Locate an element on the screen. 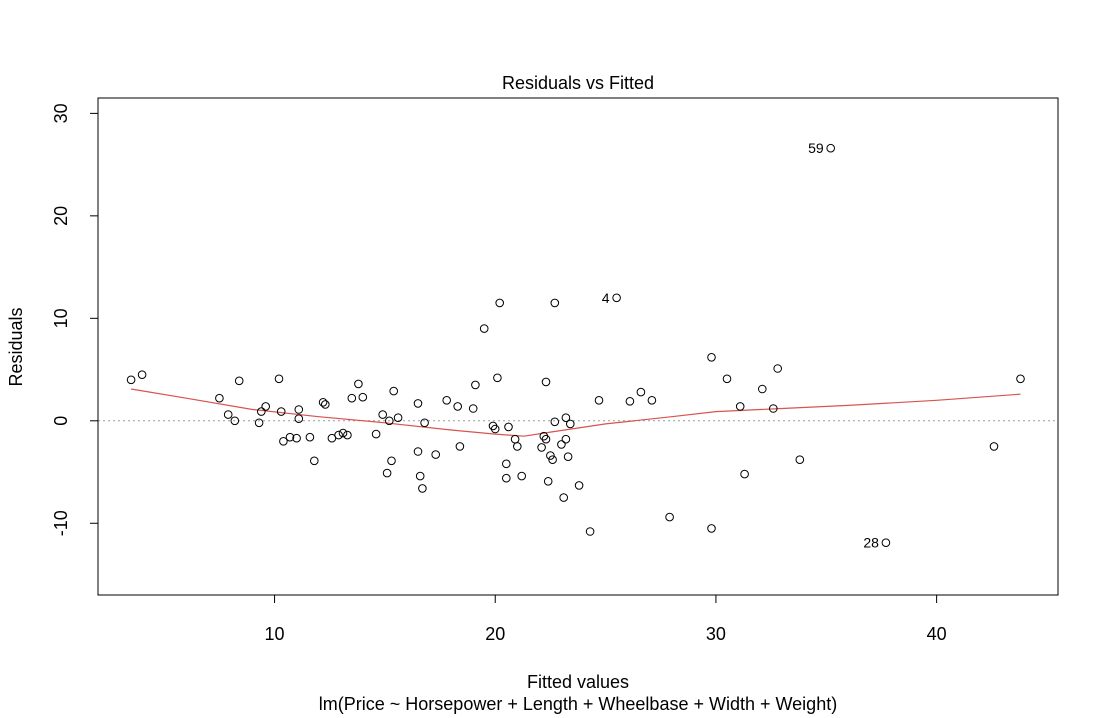 This screenshot has width=1108, height=718. x-tick-label: 10 is located at coordinates (275, 634).